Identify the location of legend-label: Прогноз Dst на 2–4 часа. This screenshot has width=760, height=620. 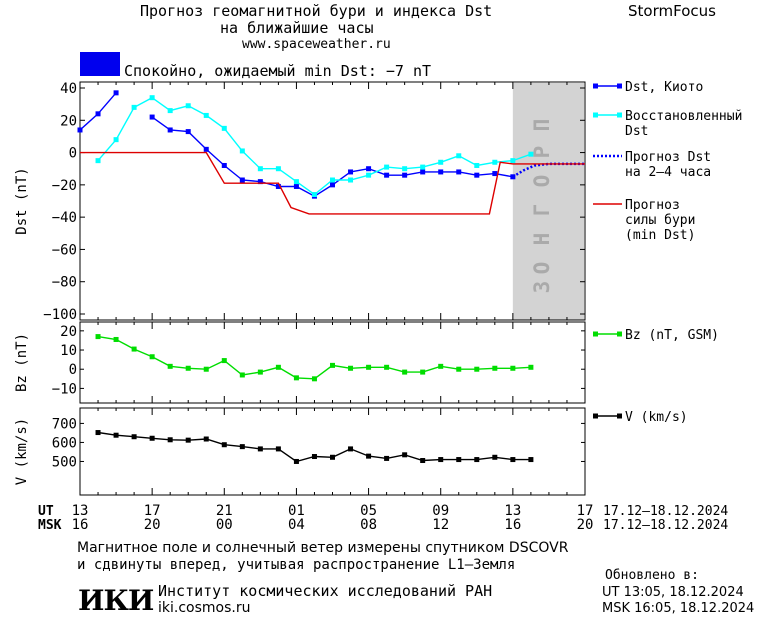
(668, 165).